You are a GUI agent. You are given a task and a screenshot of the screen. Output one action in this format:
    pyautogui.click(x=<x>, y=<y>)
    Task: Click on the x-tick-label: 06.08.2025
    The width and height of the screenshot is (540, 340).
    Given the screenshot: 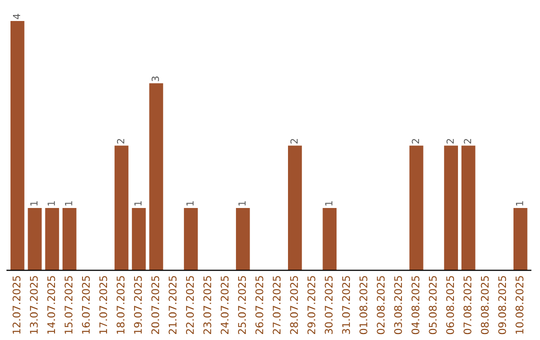 What is the action you would take?
    pyautogui.click(x=450, y=305)
    